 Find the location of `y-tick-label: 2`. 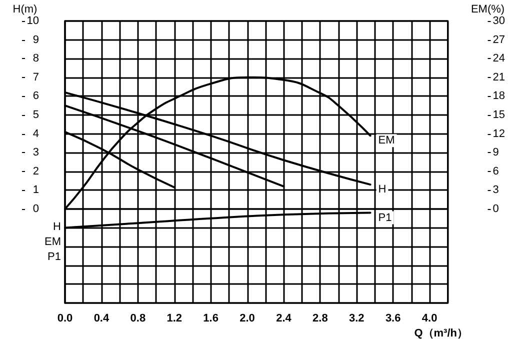

y-tick-label: 2 is located at coordinates (35, 171).